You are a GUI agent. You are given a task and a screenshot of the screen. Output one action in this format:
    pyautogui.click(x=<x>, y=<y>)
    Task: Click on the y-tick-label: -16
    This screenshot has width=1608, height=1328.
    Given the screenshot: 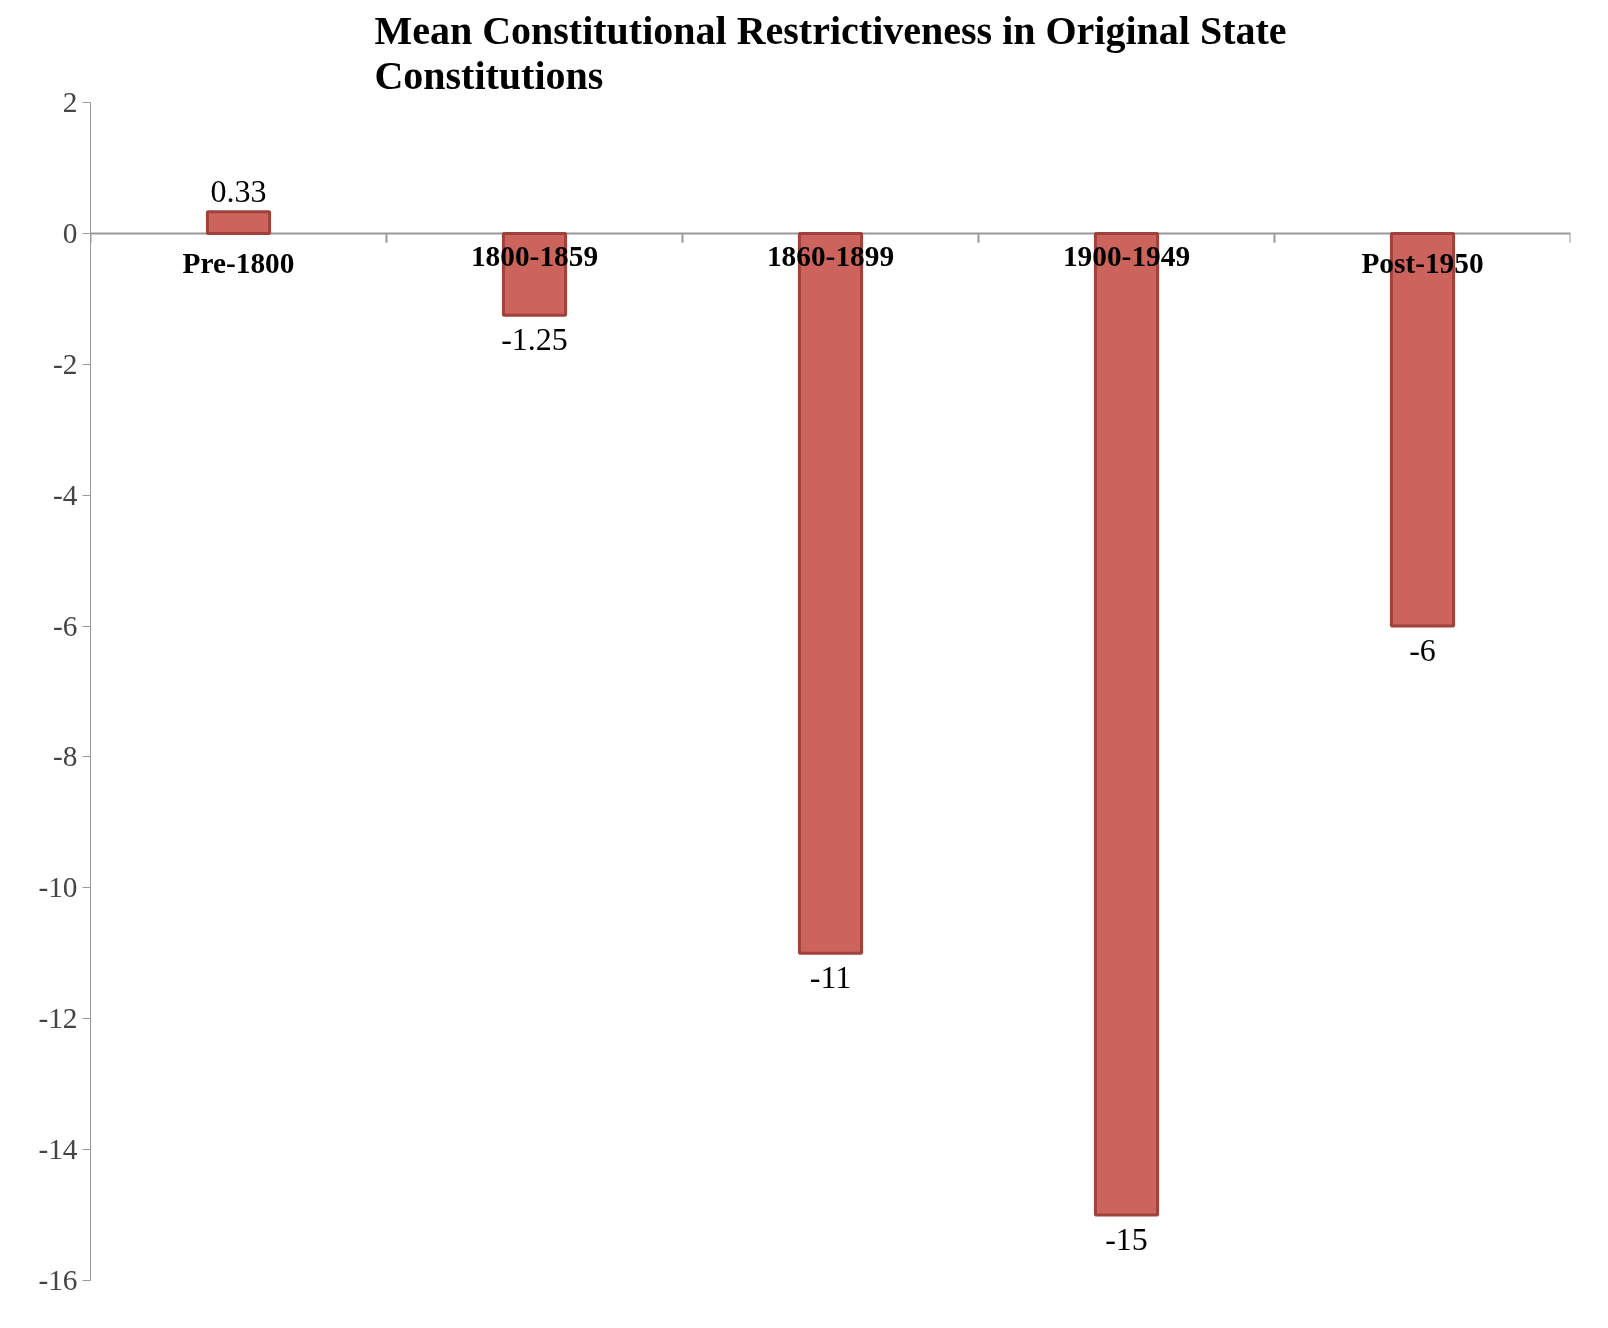 What is the action you would take?
    pyautogui.click(x=58, y=1280)
    